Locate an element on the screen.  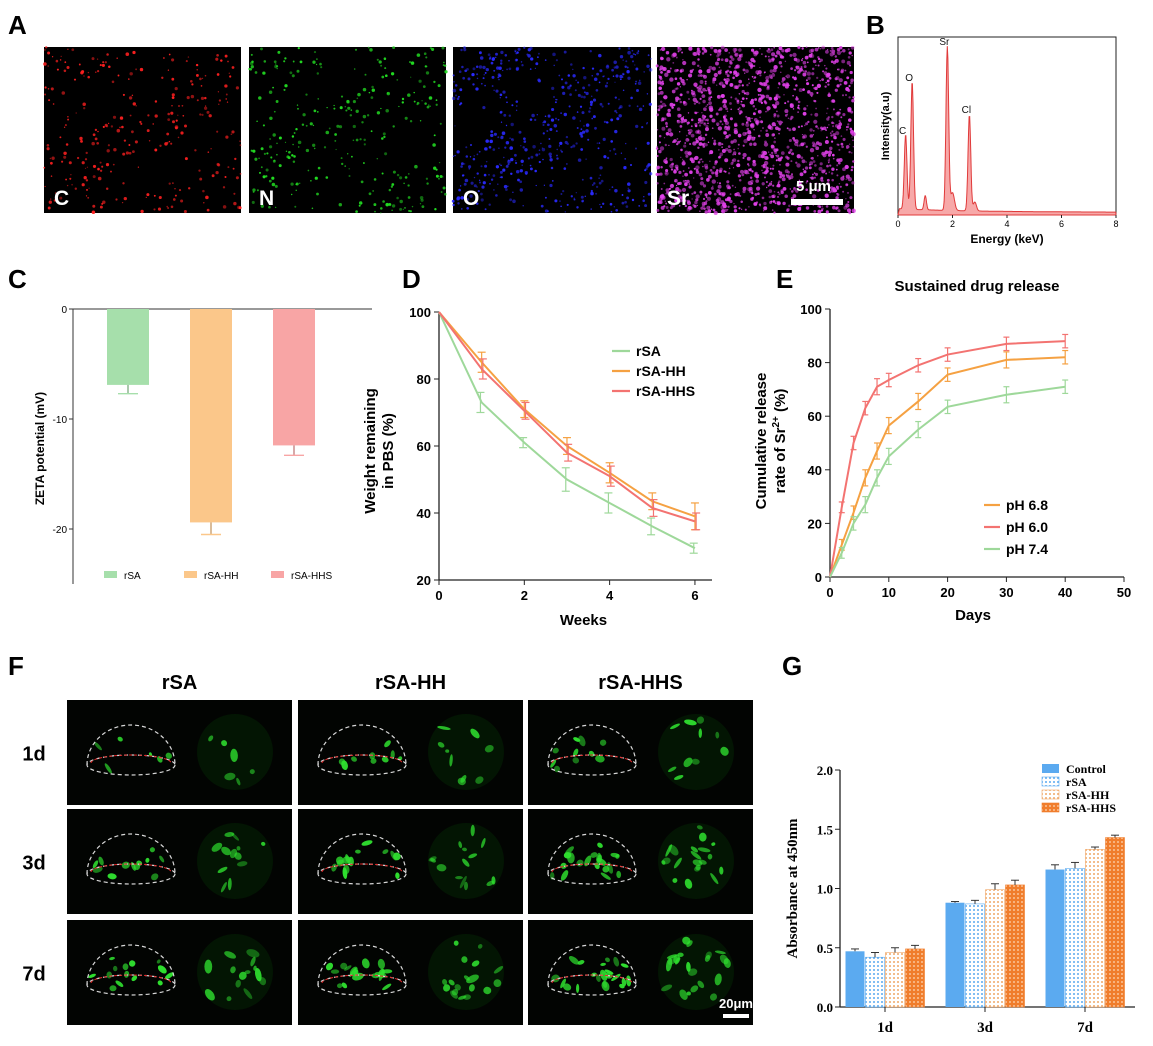
series-line is located at coordinates (947, 467).